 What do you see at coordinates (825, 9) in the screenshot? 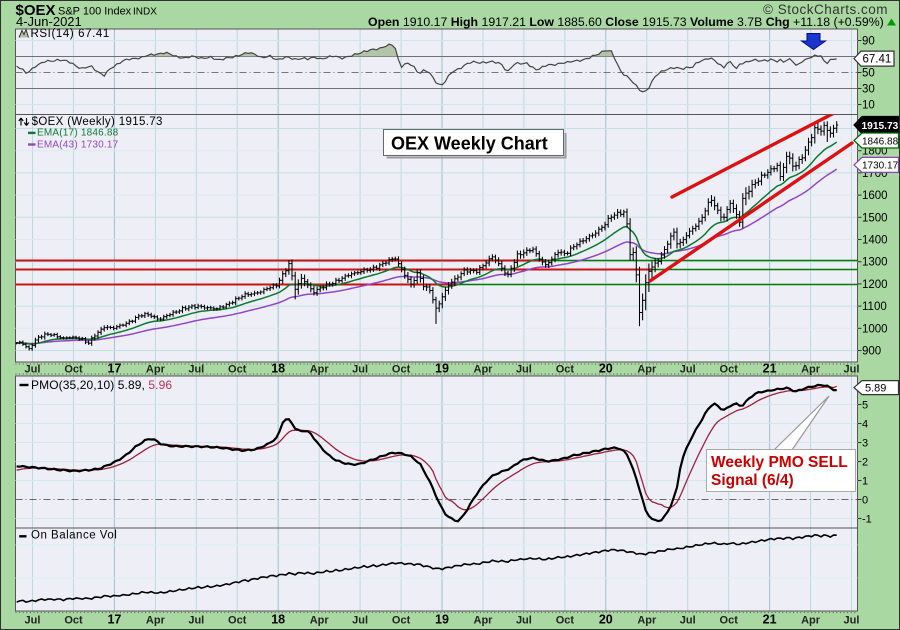
I see `svg-text: © StockCharts.com` at bounding box center [825, 9].